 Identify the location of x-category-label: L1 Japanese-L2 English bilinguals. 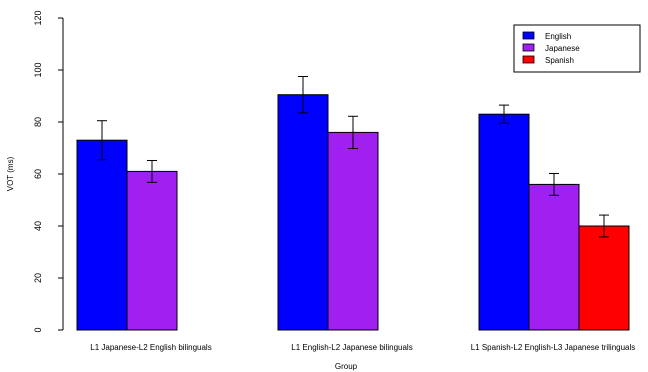
(150, 347).